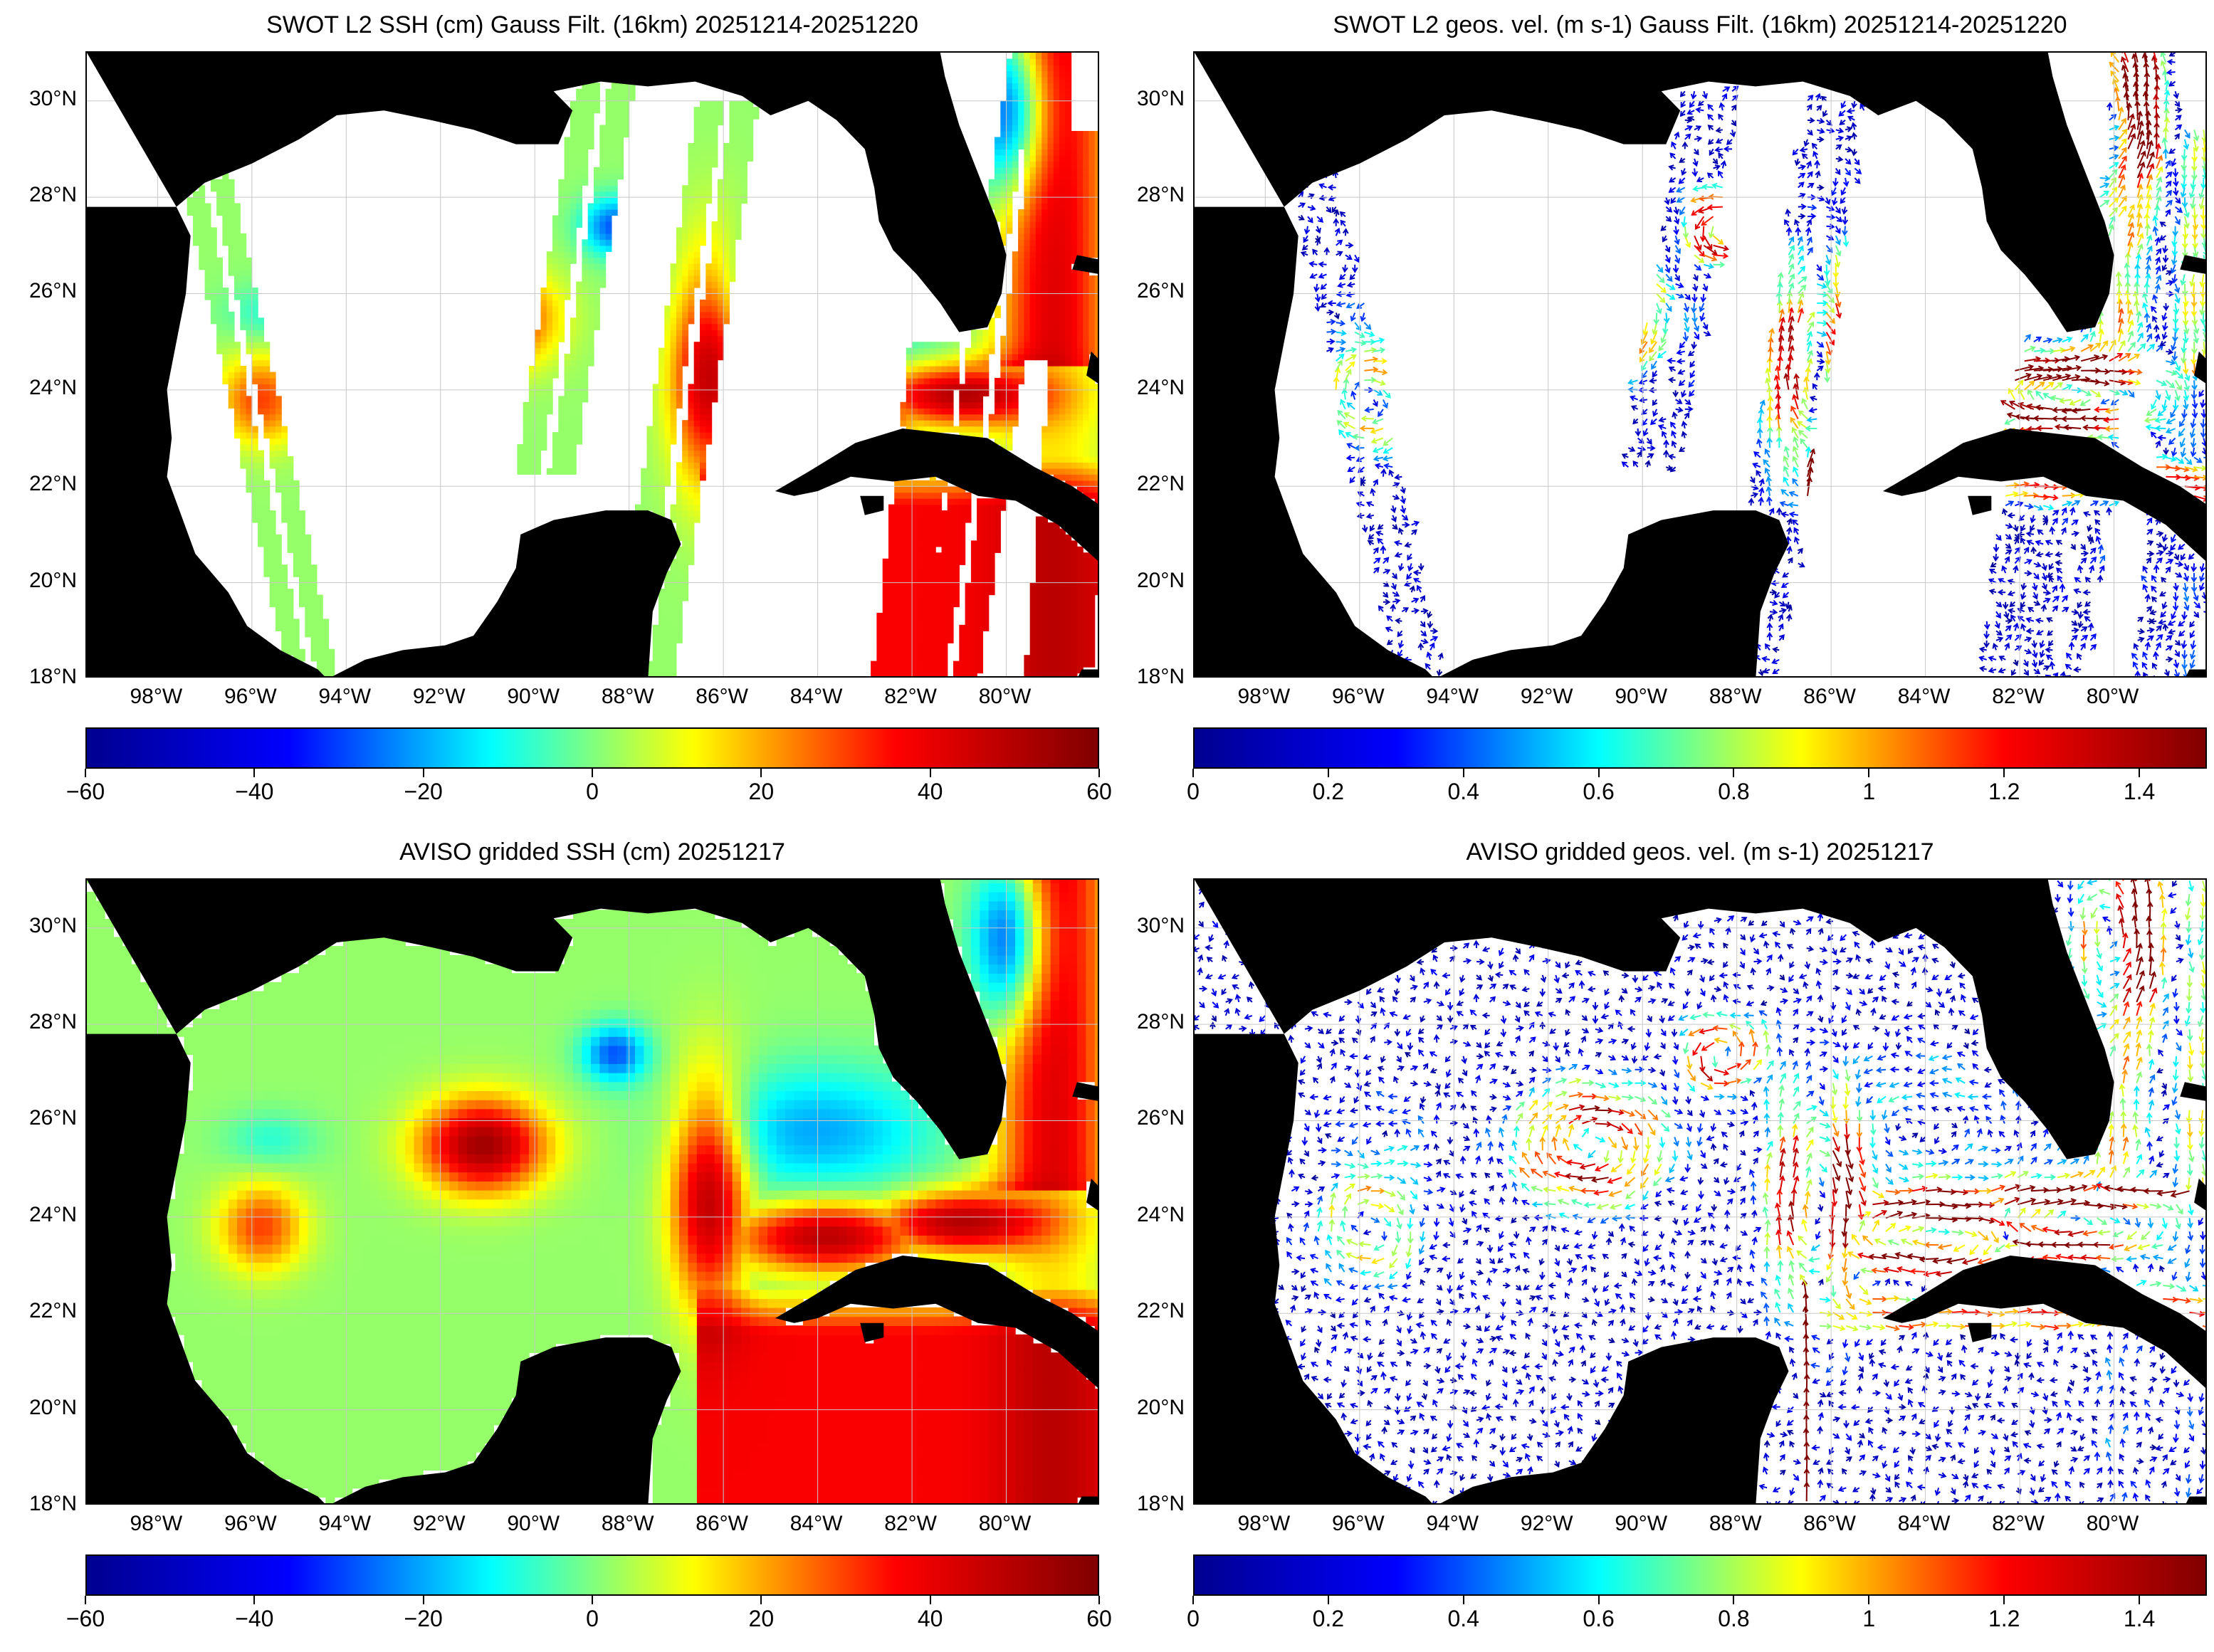 The width and height of the screenshot is (2214, 1652). I want to click on colorbar-tick-label: 0.8, so click(1734, 1619).